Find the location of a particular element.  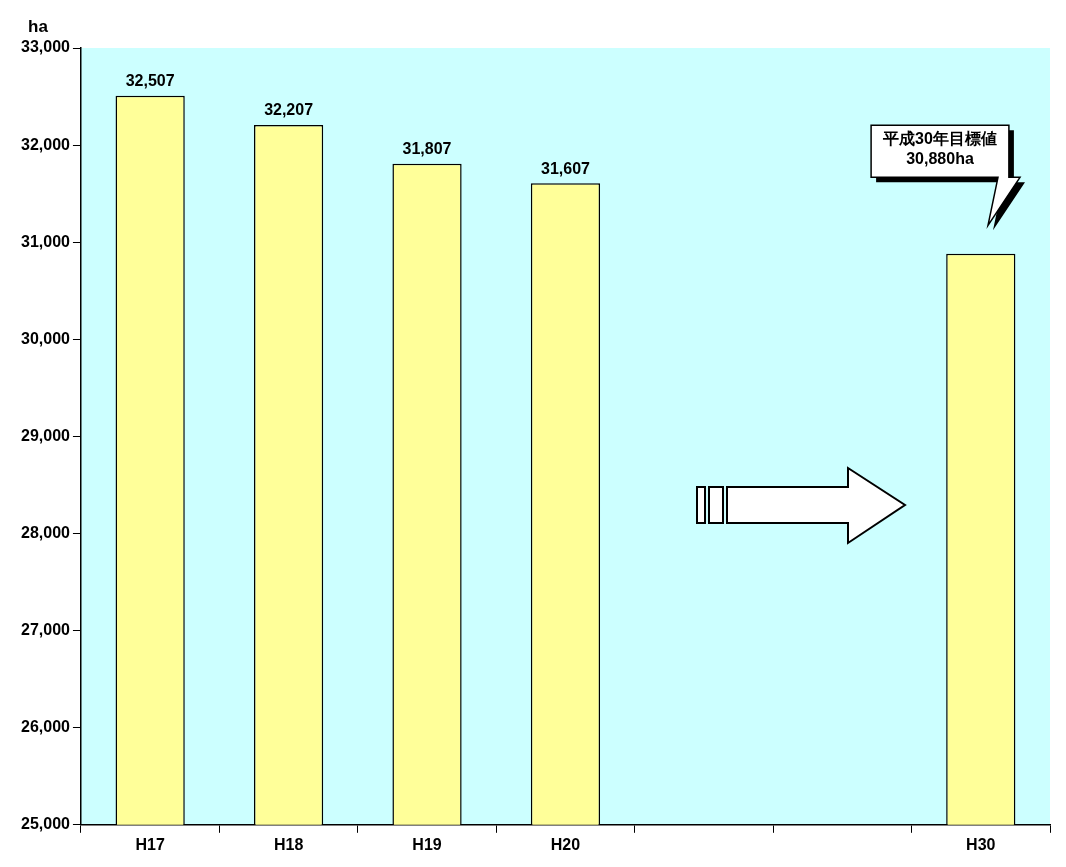

annotation: 平成30年目標値 30,880ha is located at coordinates (939, 148).